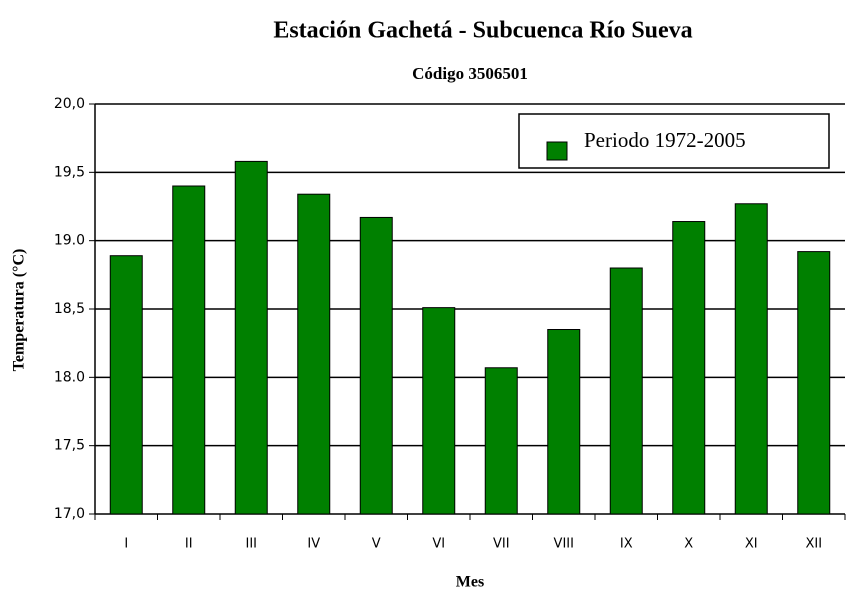 This screenshot has width=846, height=593. I want to click on x-tick-label: XI, so click(751, 544).